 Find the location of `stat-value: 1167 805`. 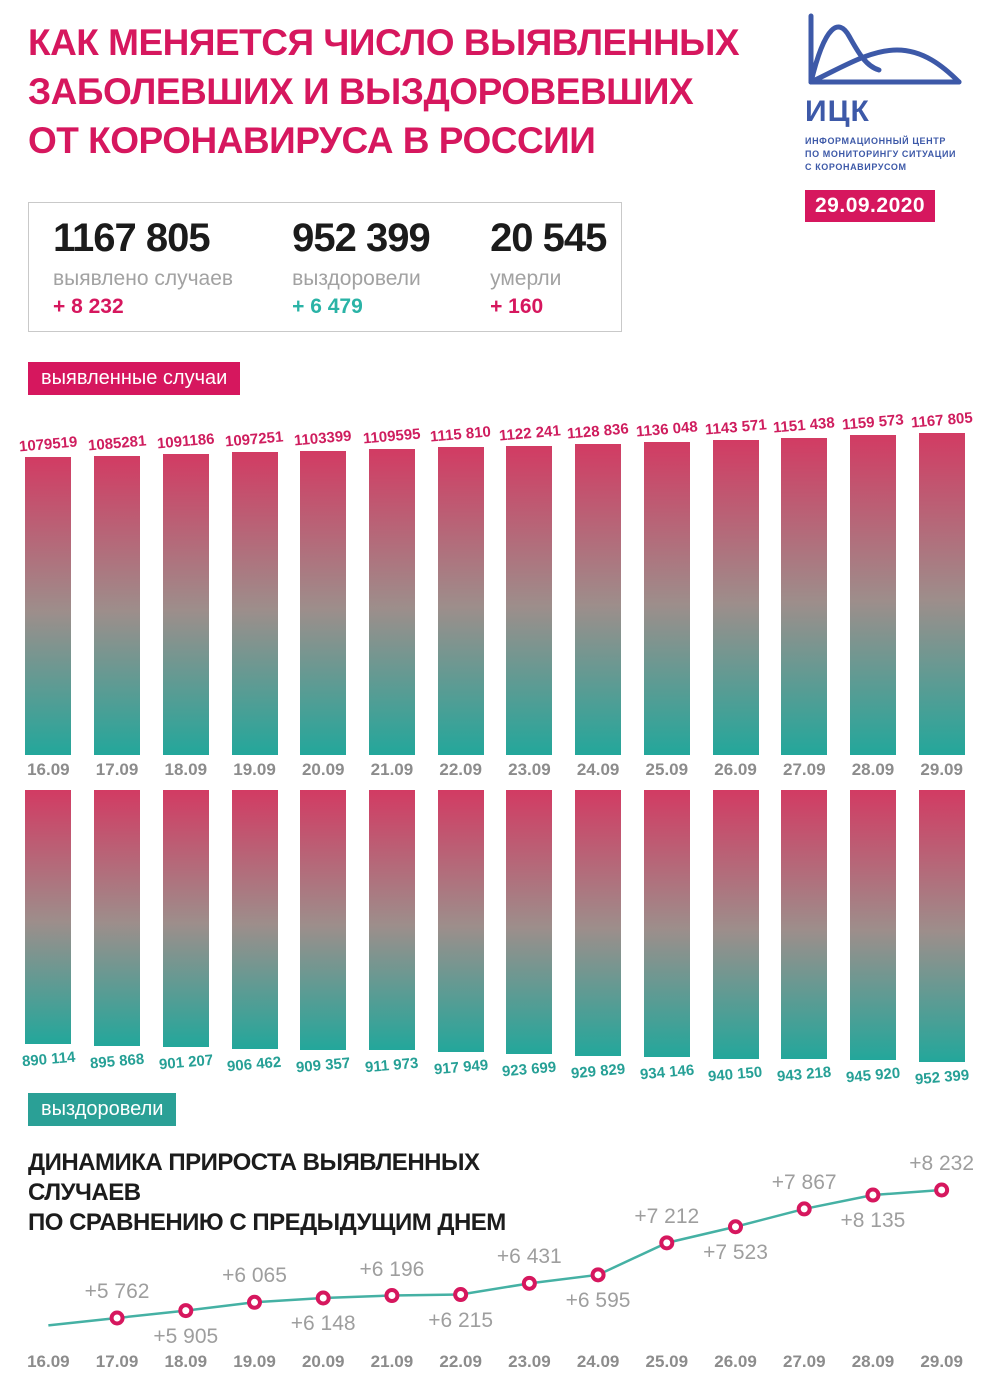

stat-value: 1167 805 is located at coordinates (132, 237).